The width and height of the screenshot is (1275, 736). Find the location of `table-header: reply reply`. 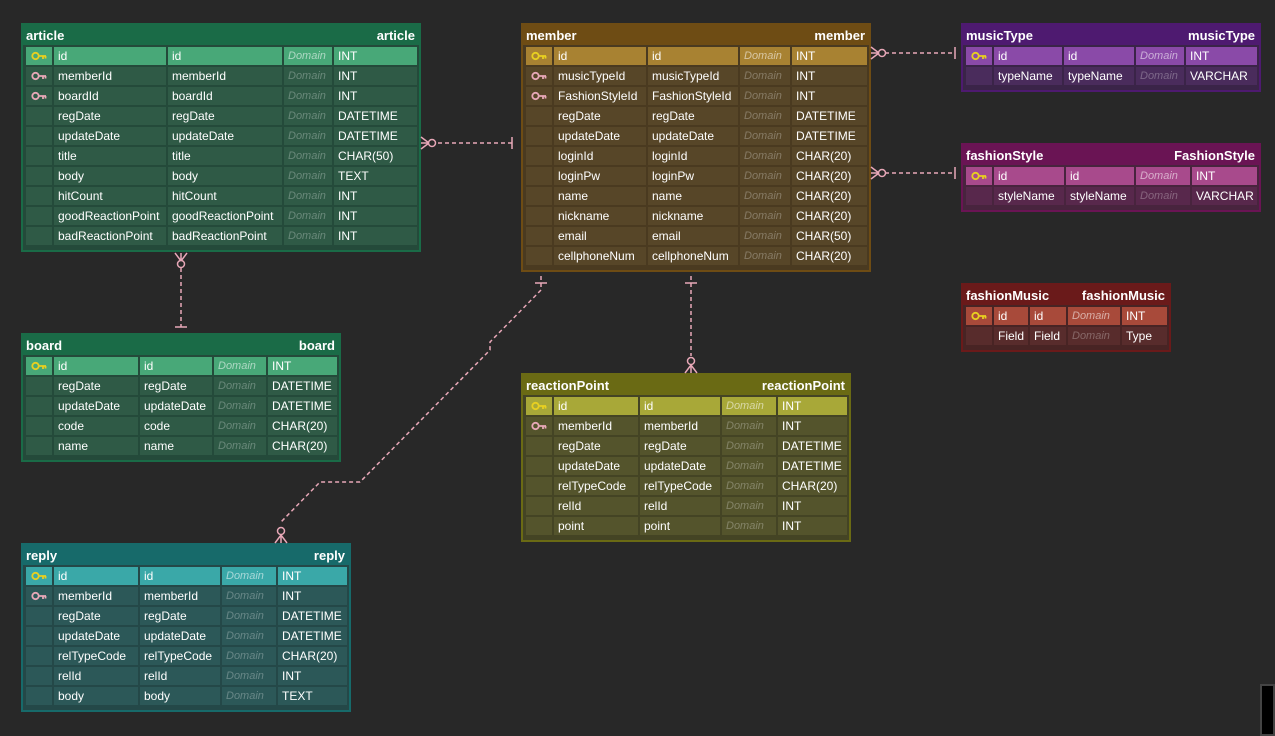

table-header: reply reply is located at coordinates (186, 555).